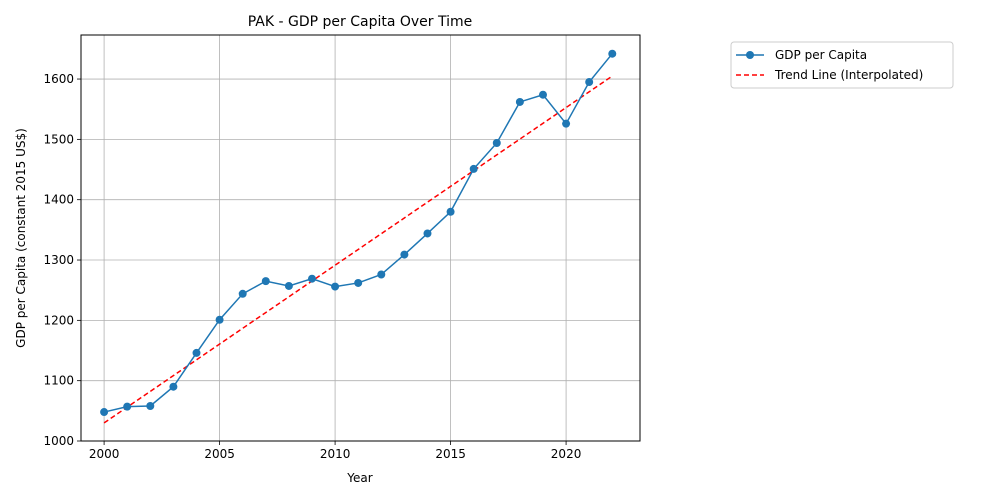 The width and height of the screenshot is (1000, 500). Describe the element at coordinates (58, 381) in the screenshot. I see `y-tick-label: 1100` at that location.